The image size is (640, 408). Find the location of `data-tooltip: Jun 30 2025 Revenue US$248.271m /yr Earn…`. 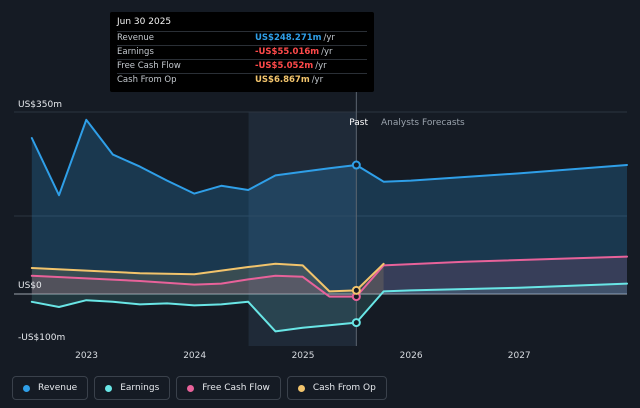

data-tooltip: Jun 30 2025 Revenue US$248.271m /yr Earn… is located at coordinates (242, 52).